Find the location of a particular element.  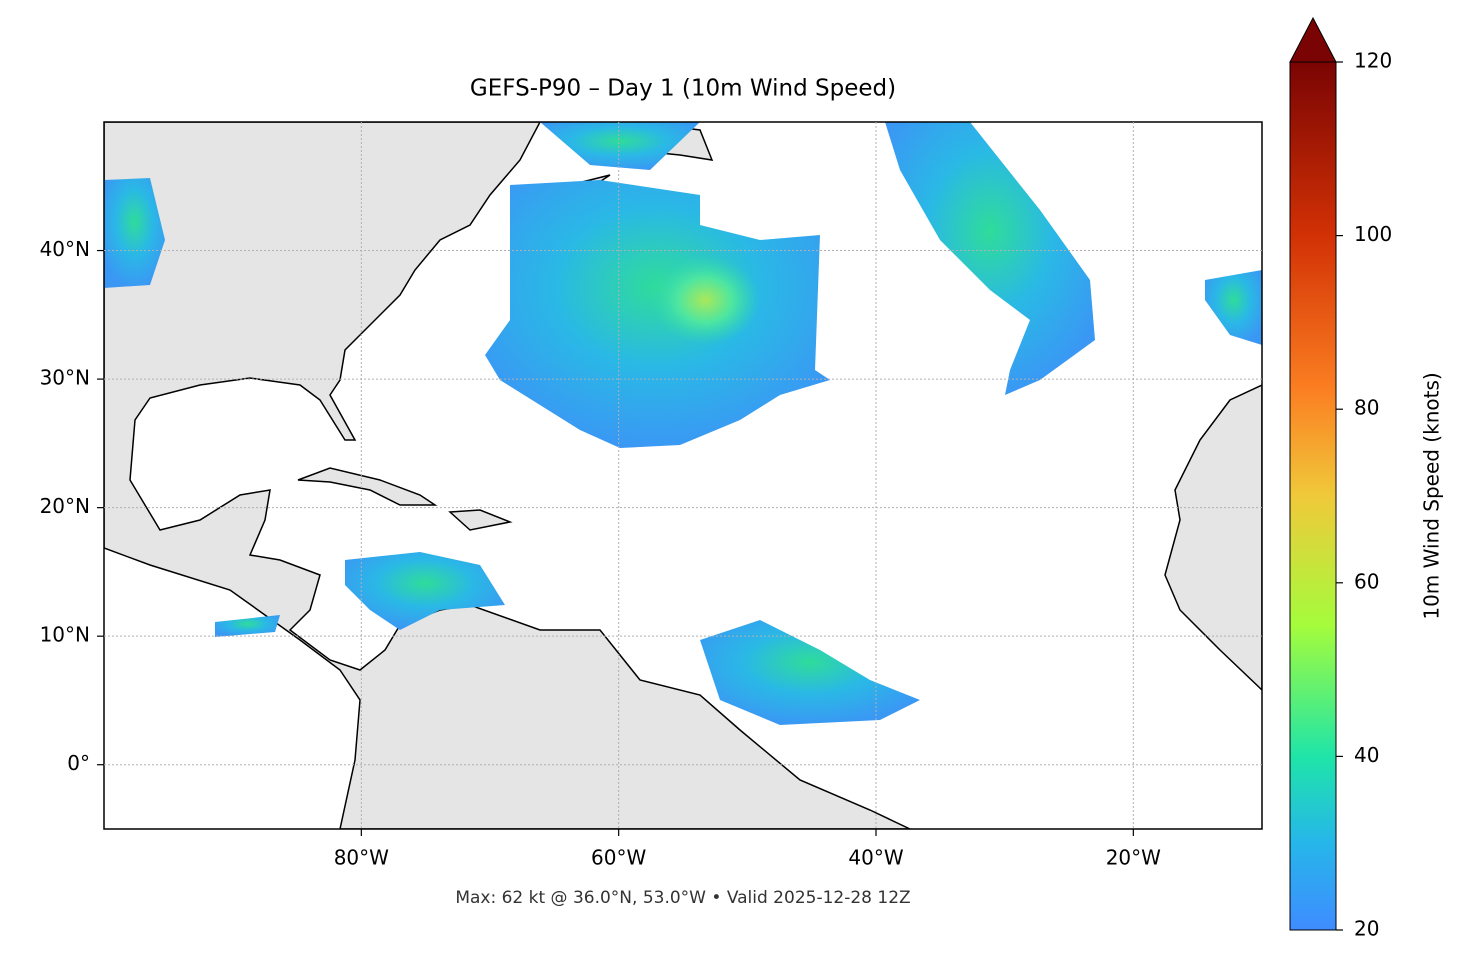

colorbar is located at coordinates (1313, 496).